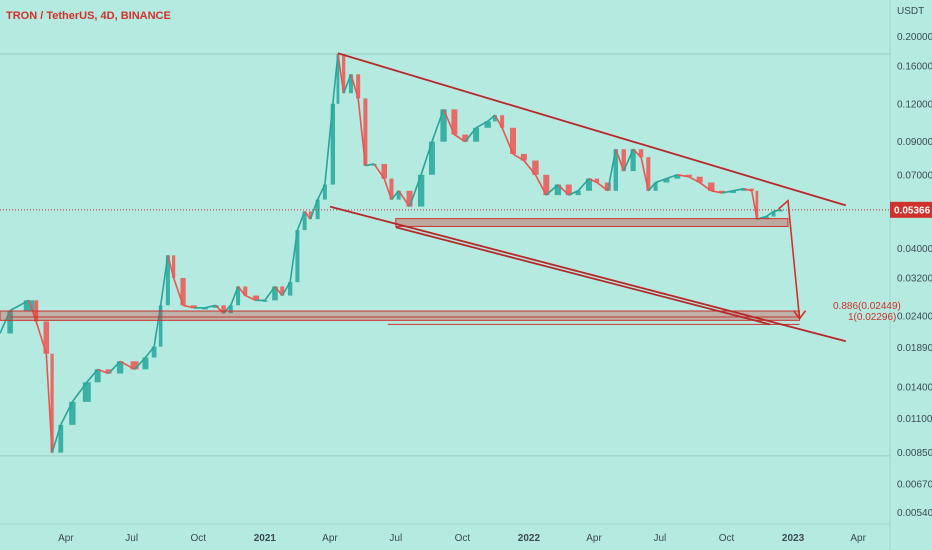  What do you see at coordinates (914, 485) in the screenshot?
I see `price-tick-label: 0.00670` at bounding box center [914, 485].